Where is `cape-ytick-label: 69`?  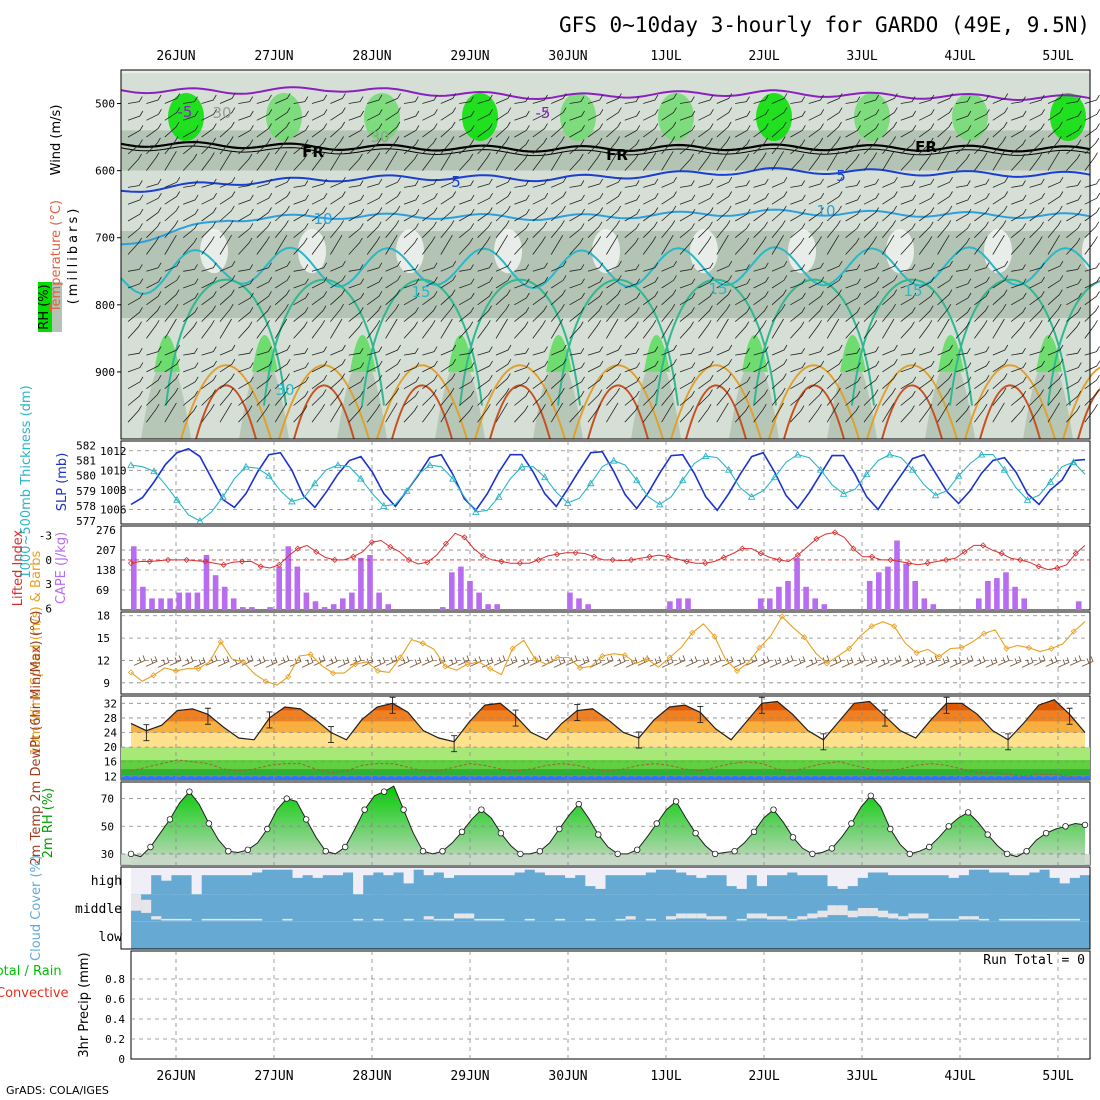
cape-ytick-label: 69 is located at coordinates (102, 590).